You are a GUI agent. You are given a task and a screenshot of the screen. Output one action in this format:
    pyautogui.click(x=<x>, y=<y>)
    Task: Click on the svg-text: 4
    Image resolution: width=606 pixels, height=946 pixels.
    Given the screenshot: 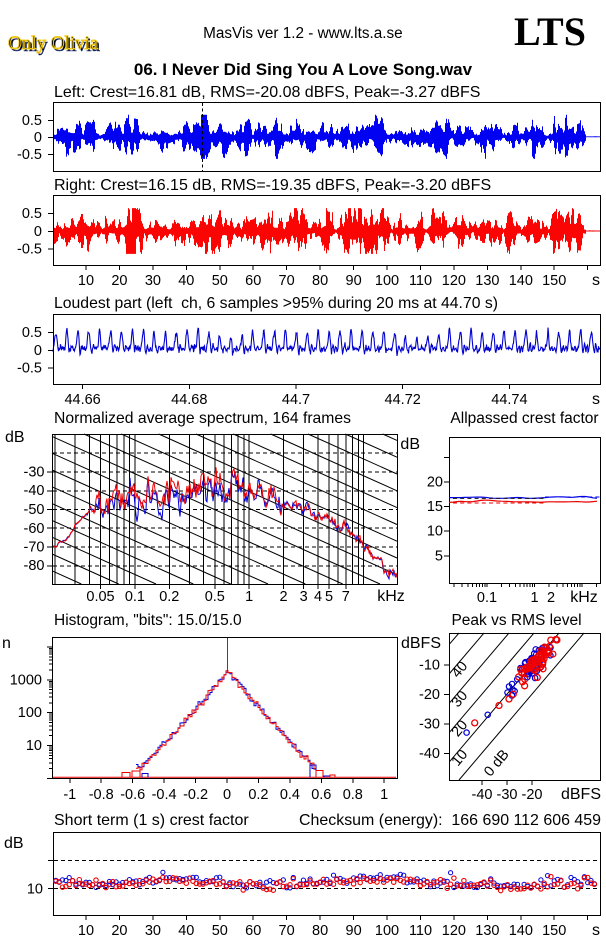 What is the action you would take?
    pyautogui.click(x=318, y=597)
    